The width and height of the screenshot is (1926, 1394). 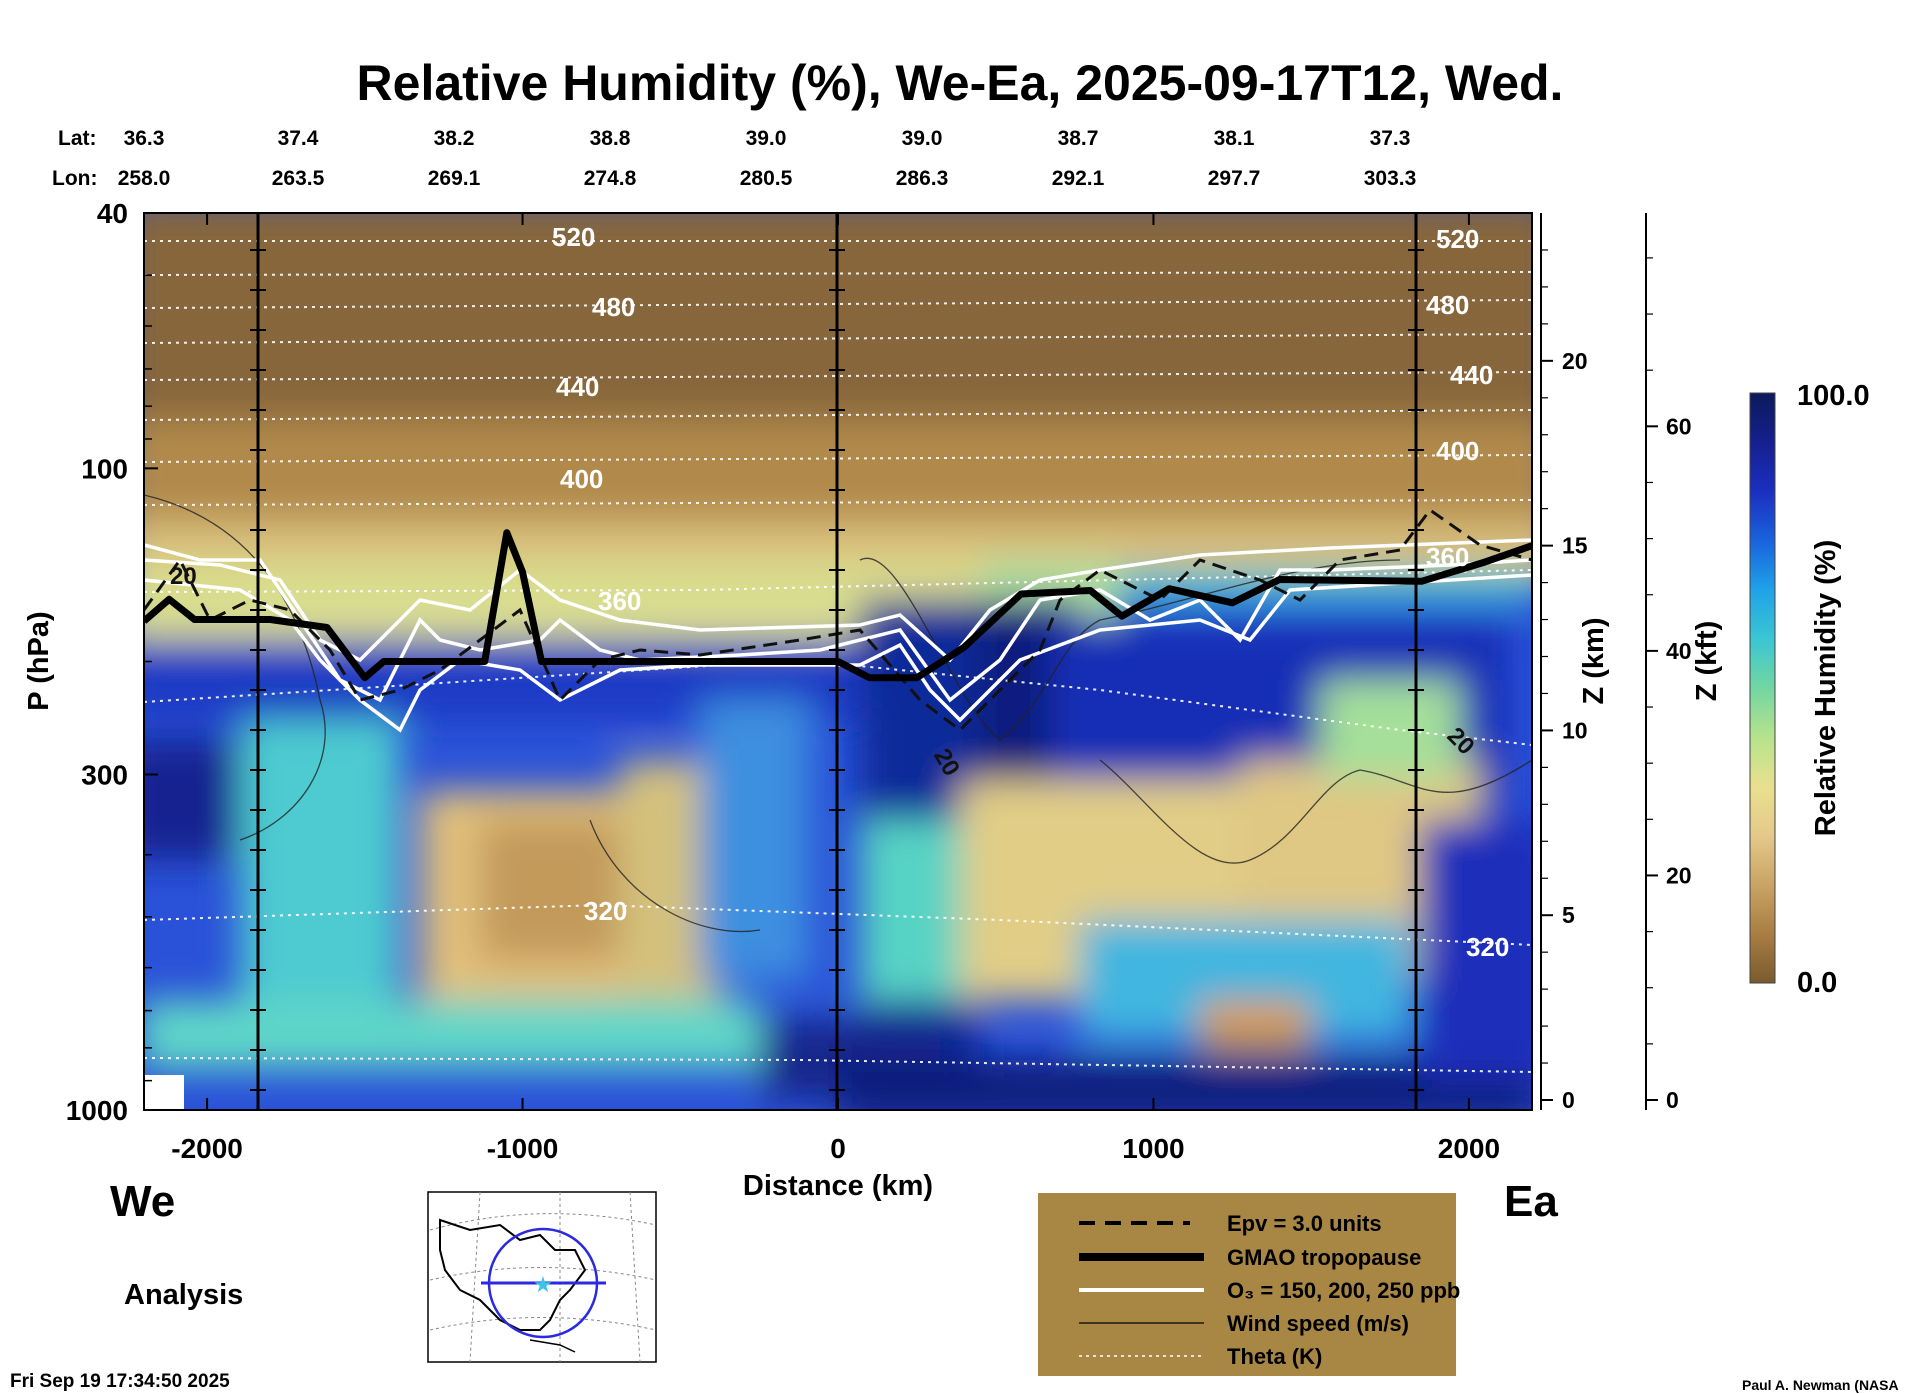 I want to click on lat-label: Lat:, so click(x=77, y=138).